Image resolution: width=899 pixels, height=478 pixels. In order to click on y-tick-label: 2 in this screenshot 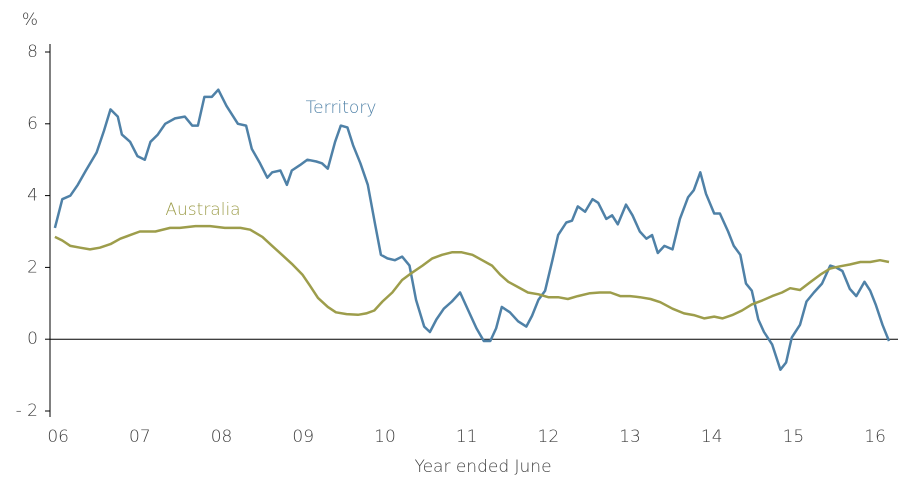, I will do `click(32, 267)`.